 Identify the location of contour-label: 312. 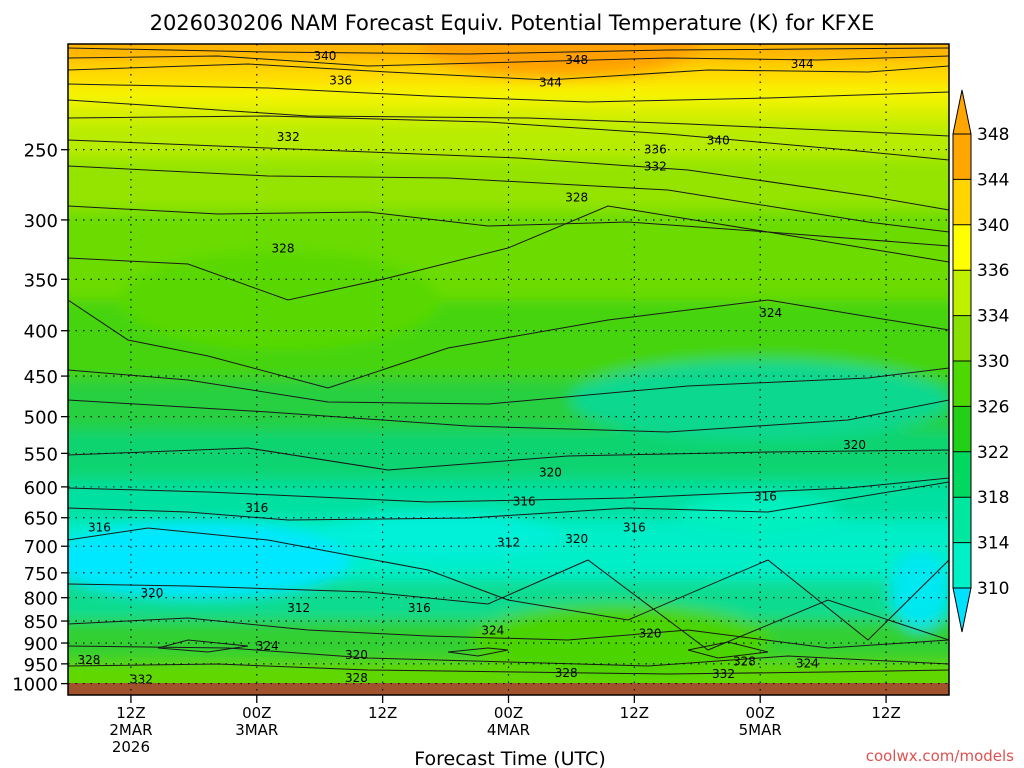
(298, 608).